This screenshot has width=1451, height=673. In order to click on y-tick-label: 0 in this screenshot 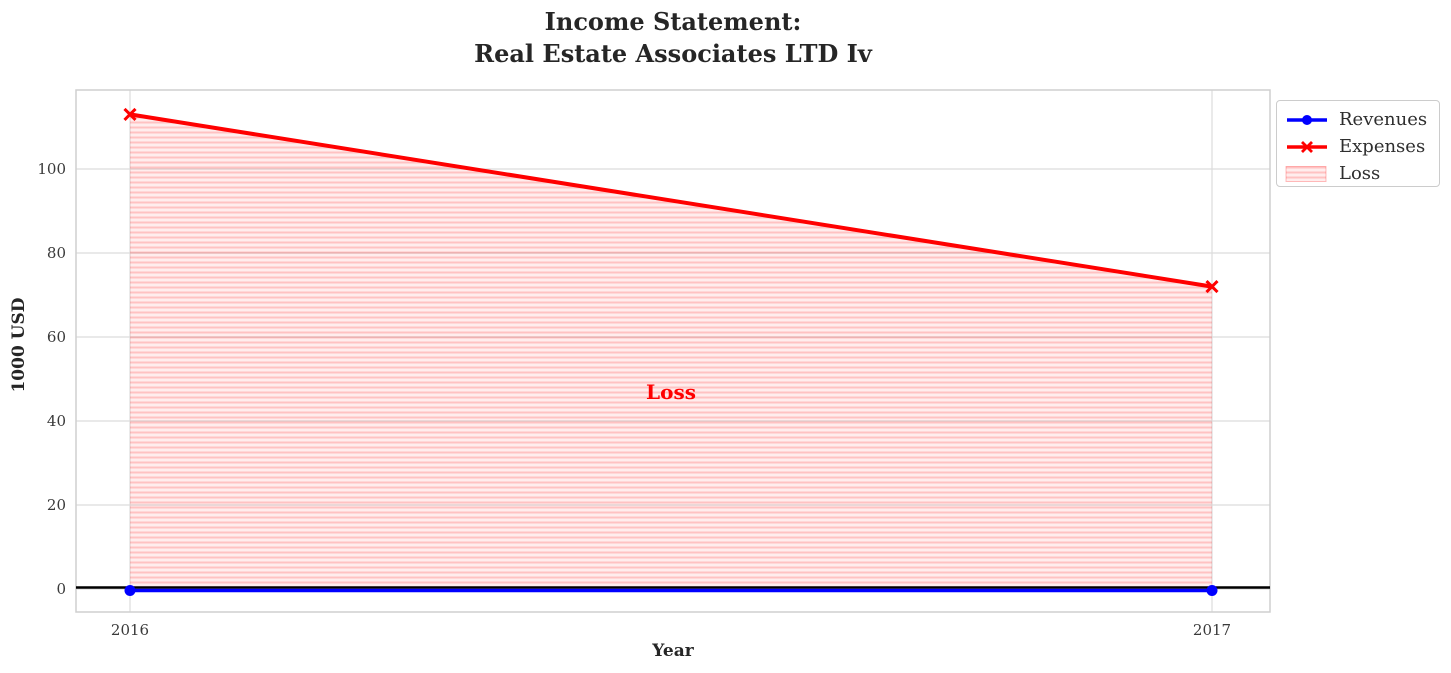, I will do `click(61, 589)`.